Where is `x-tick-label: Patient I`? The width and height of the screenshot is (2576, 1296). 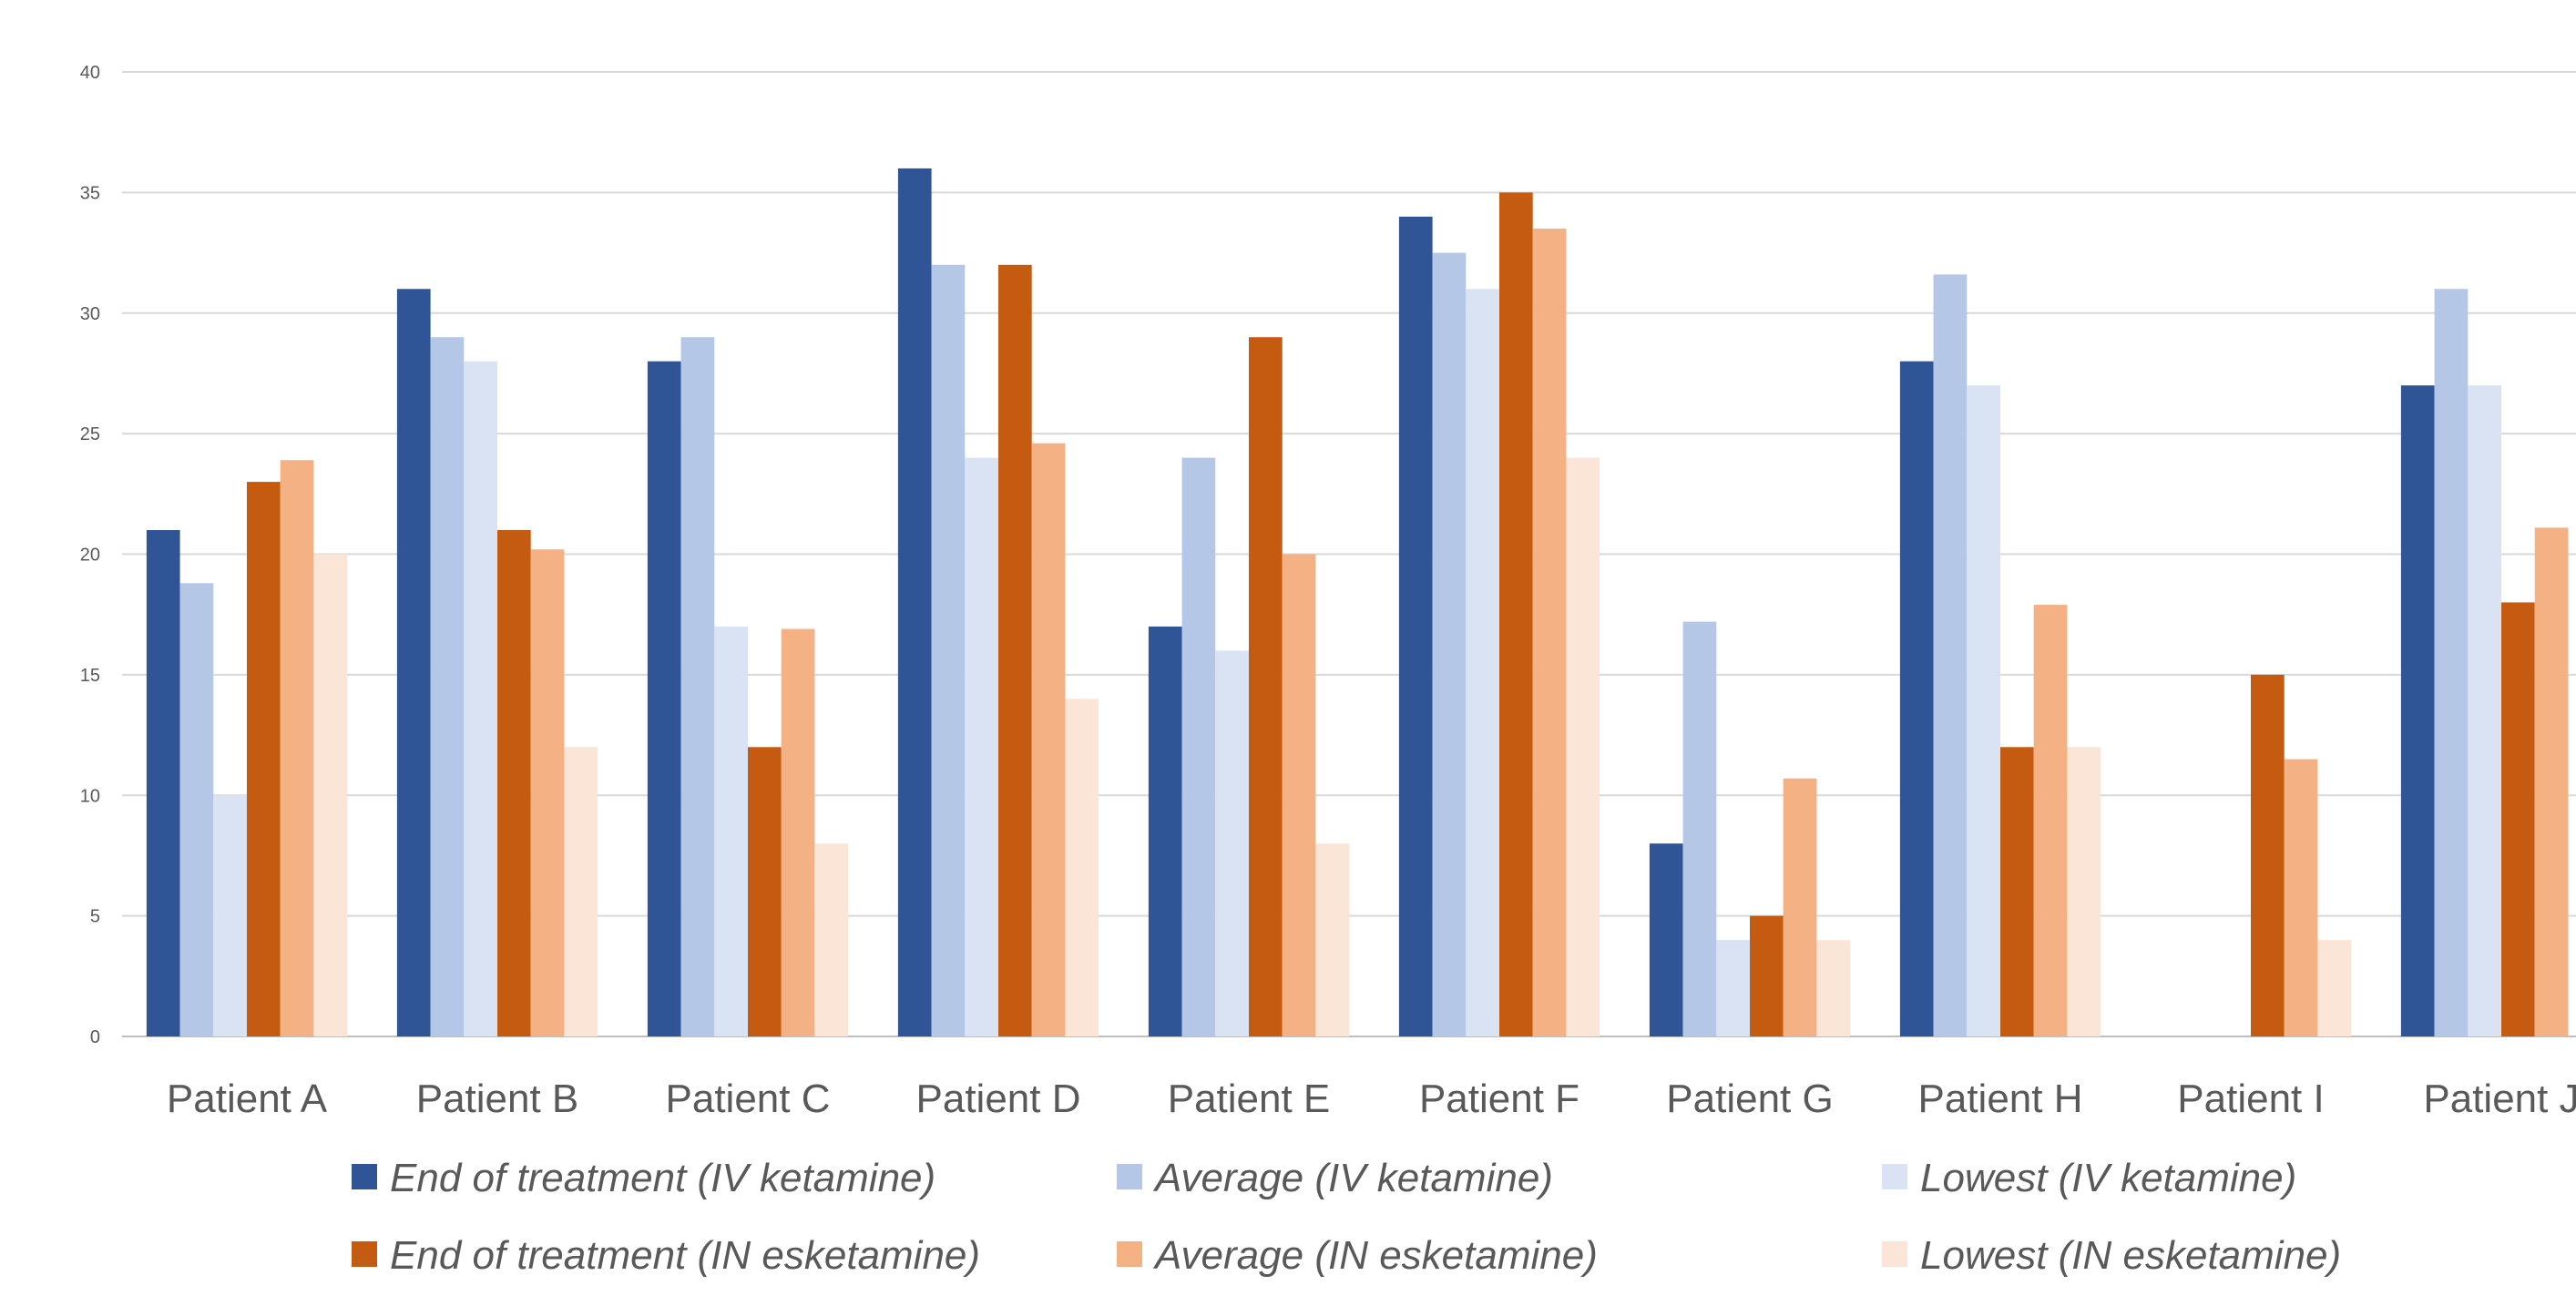
x-tick-label: Patient I is located at coordinates (2250, 1099).